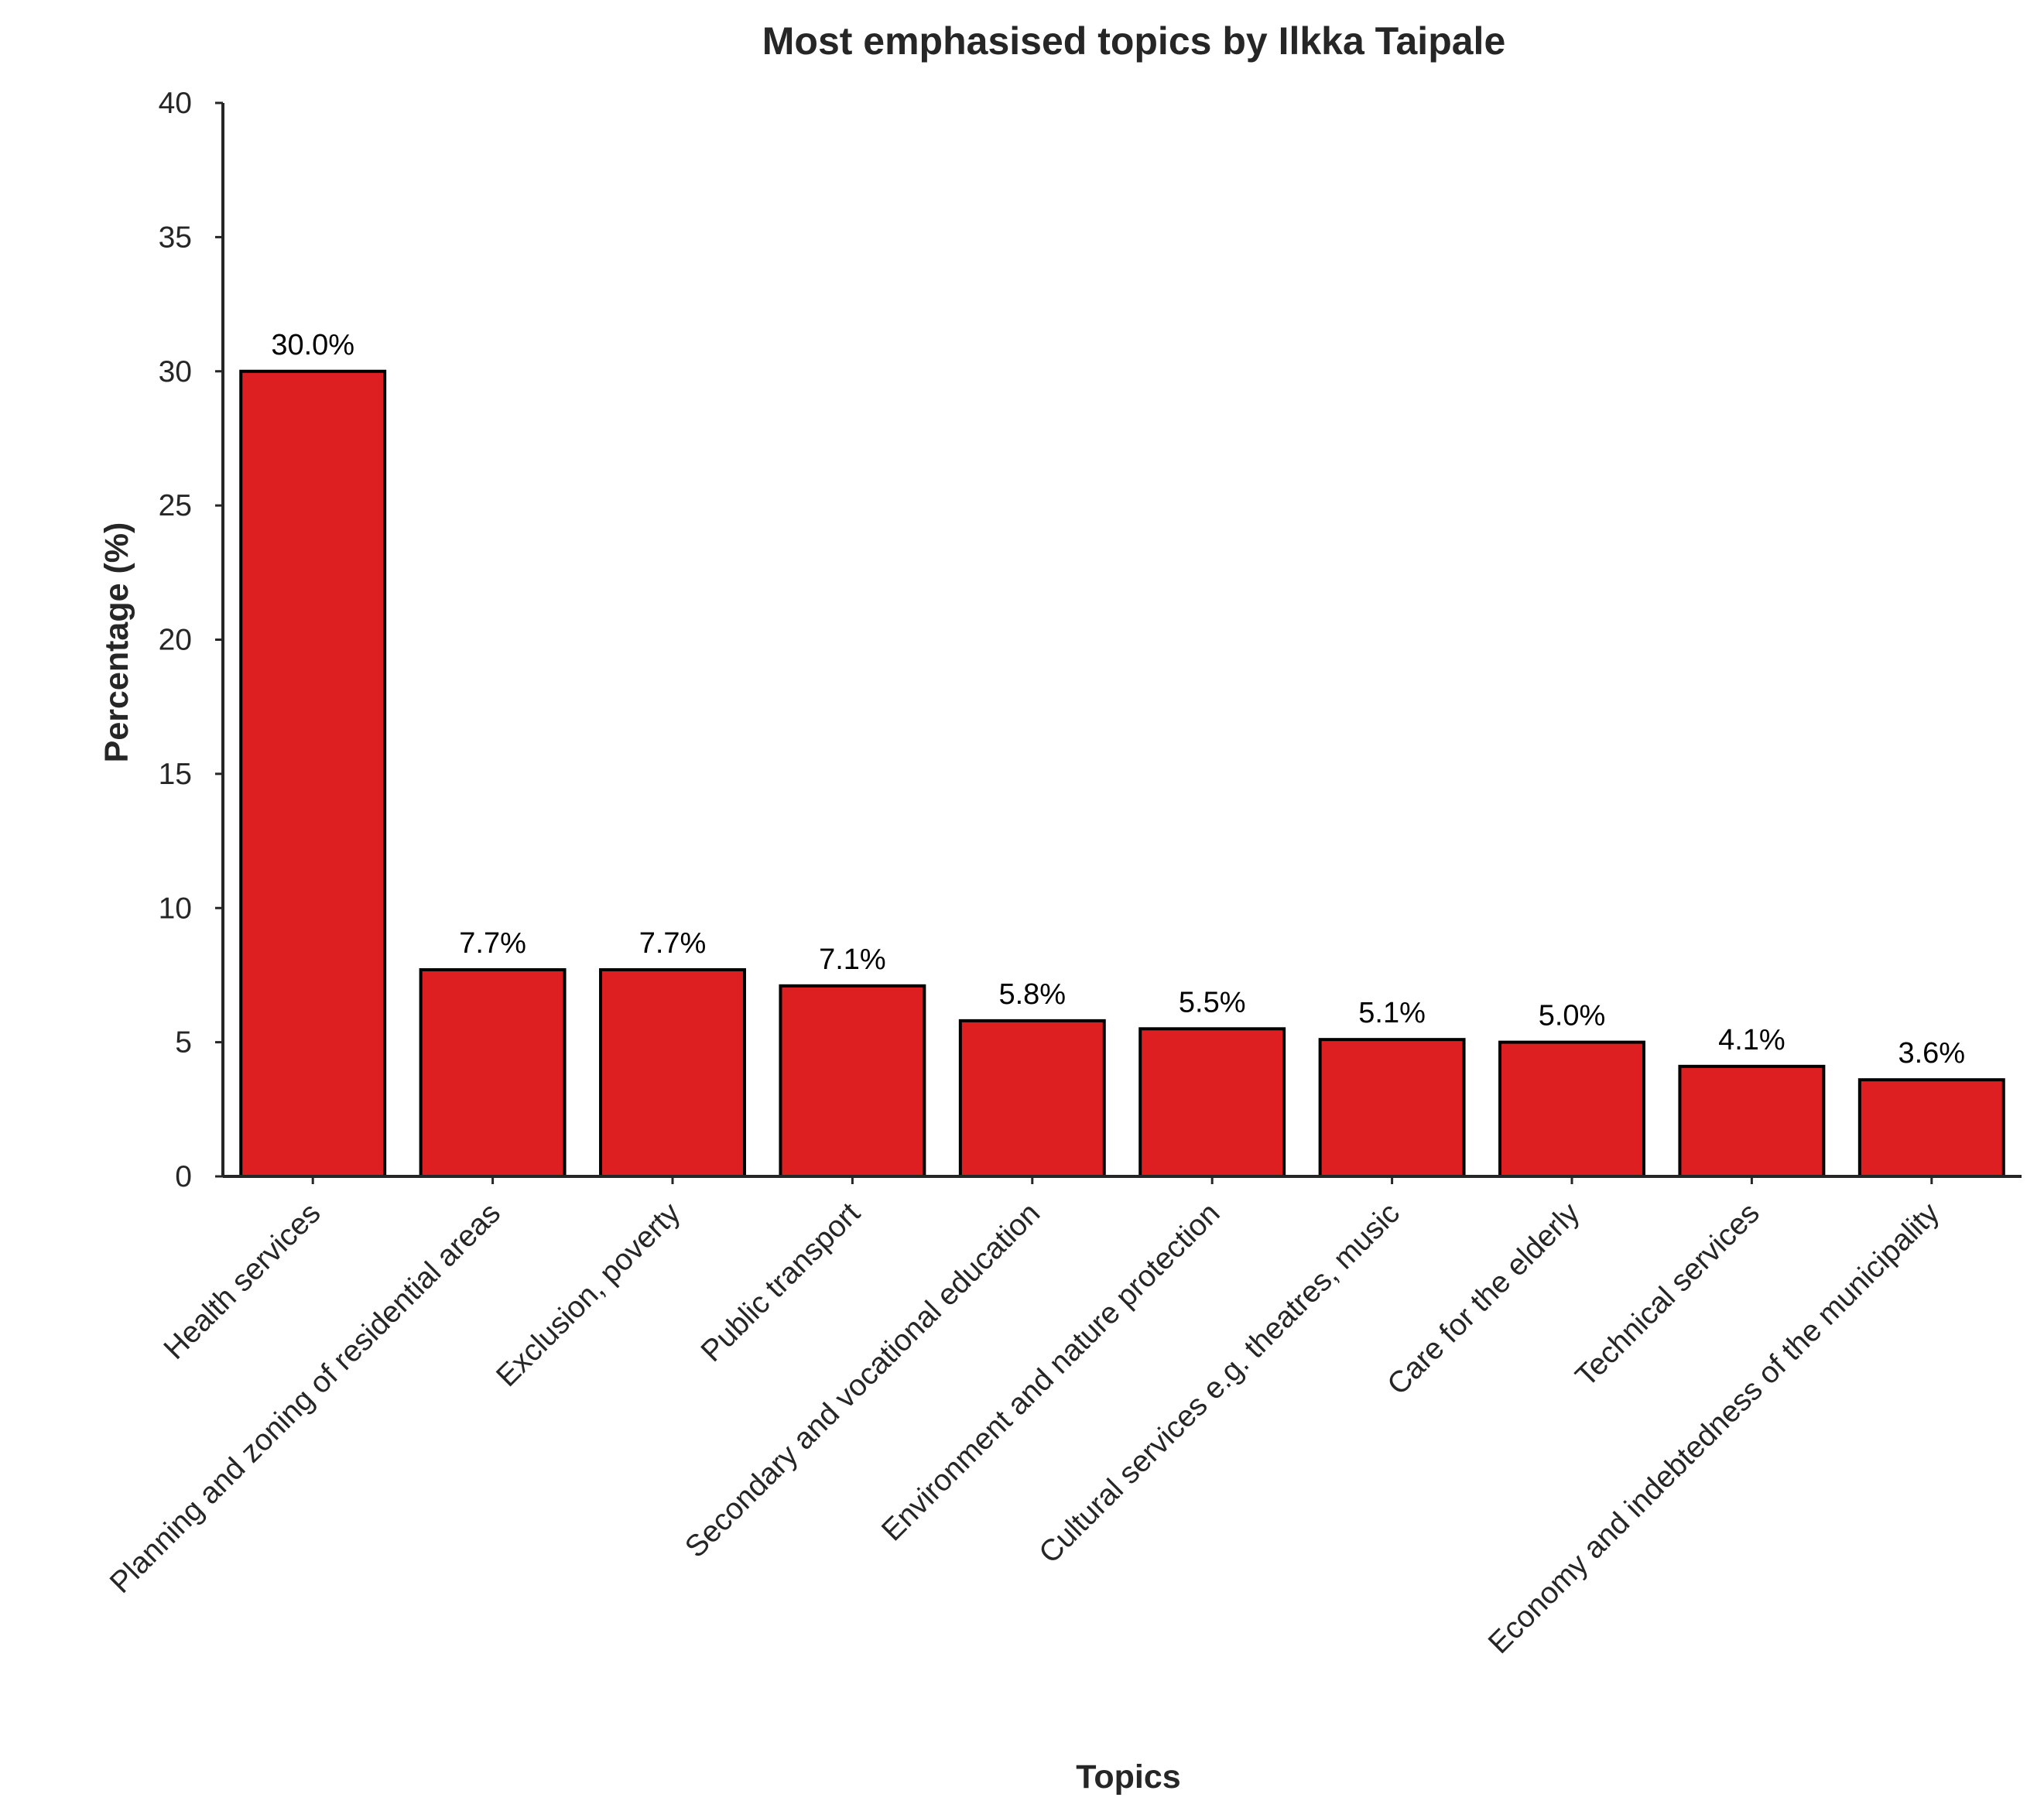 The image size is (2044, 1818). Describe the element at coordinates (305, 1398) in the screenshot. I see `x-tick-label-2: Planning and zoning of residential areas` at that location.